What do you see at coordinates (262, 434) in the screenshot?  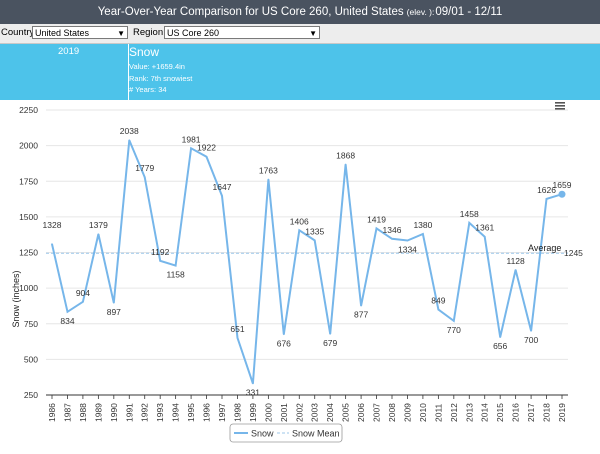 I see `legend-snow-label: Snow` at bounding box center [262, 434].